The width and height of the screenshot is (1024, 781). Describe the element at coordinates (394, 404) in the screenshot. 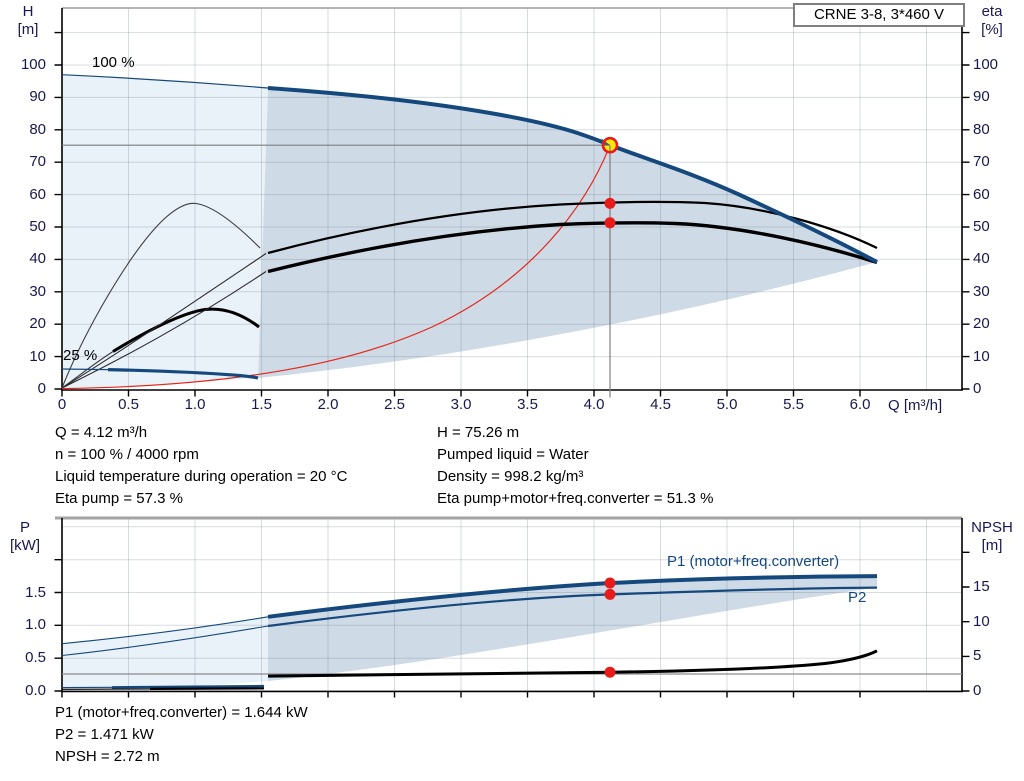

I see `q-tick-label: 2.5` at that location.